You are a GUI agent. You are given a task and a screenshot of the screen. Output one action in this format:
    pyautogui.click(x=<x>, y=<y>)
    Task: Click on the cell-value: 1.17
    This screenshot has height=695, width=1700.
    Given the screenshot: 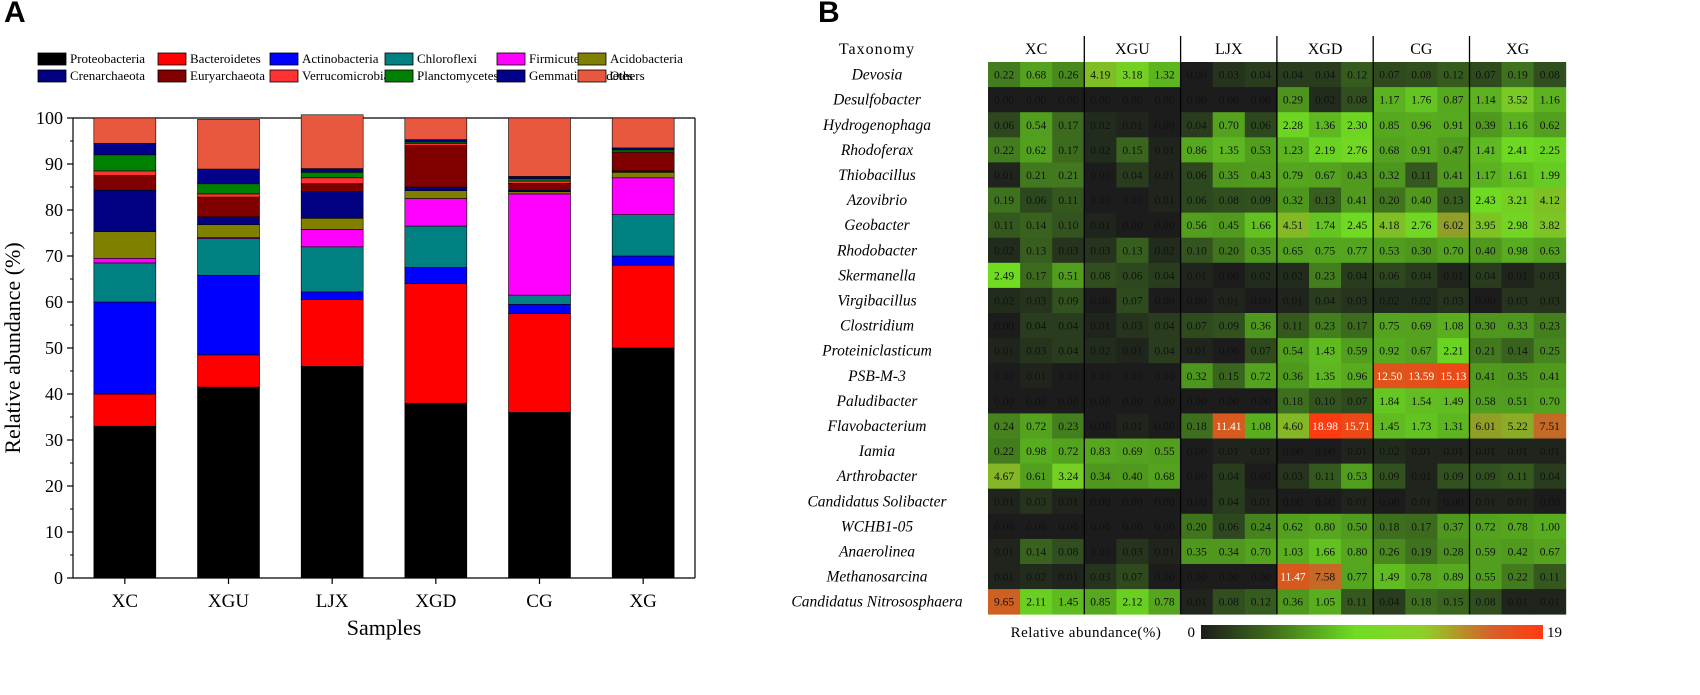 What is the action you would take?
    pyautogui.click(x=1389, y=101)
    